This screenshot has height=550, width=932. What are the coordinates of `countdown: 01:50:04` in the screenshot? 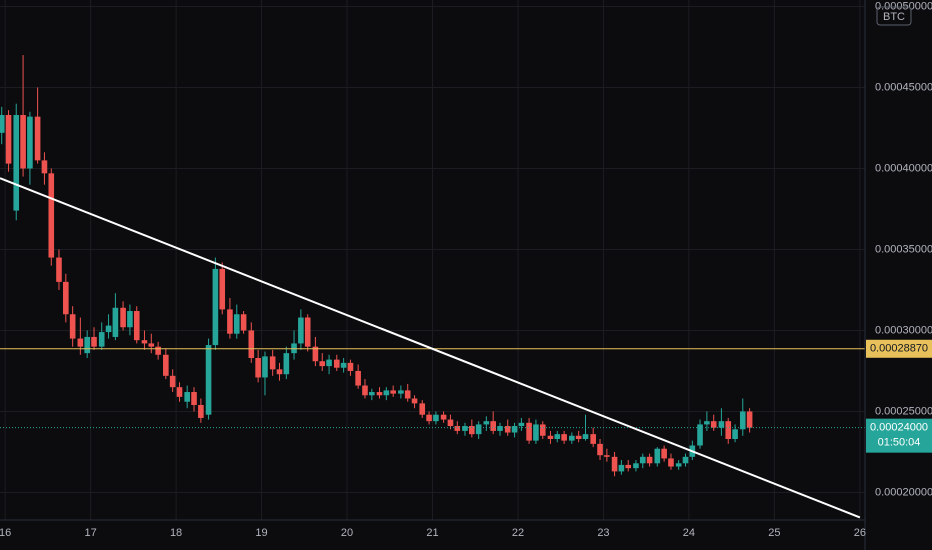 It's located at (899, 443).